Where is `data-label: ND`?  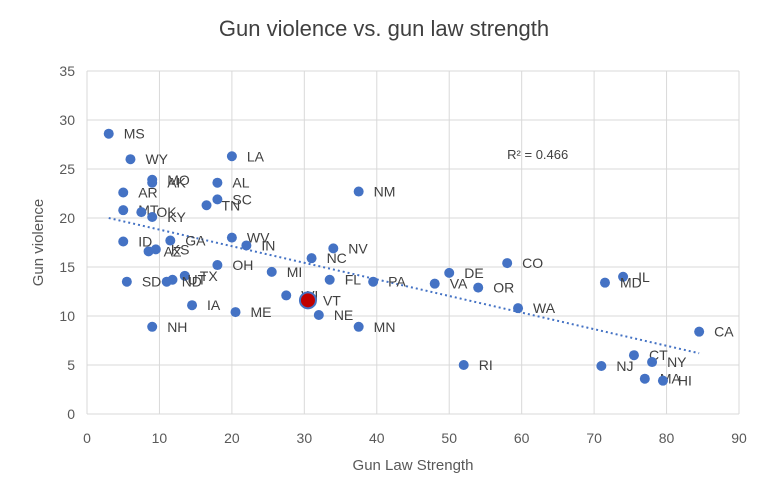
data-label: ND is located at coordinates (192, 282).